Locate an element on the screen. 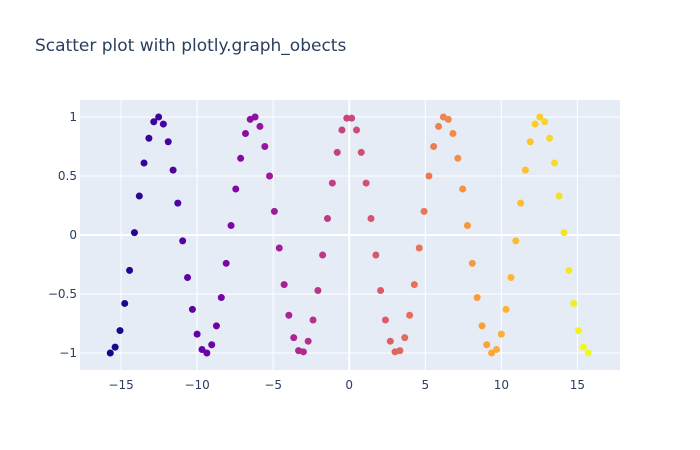  y-tick-label: −0.5 is located at coordinates (62, 294).